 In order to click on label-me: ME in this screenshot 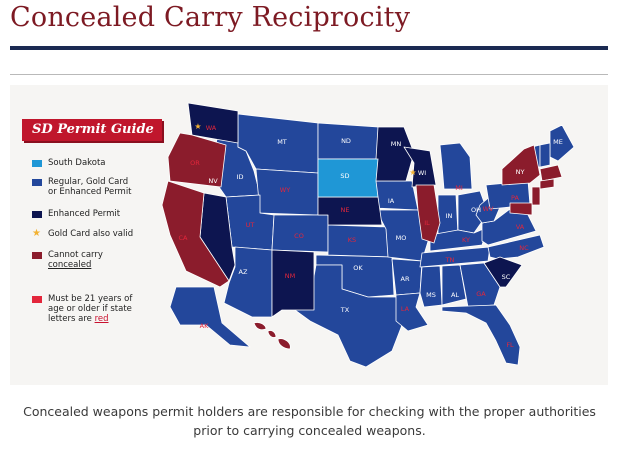, I will do `click(558, 142)`.